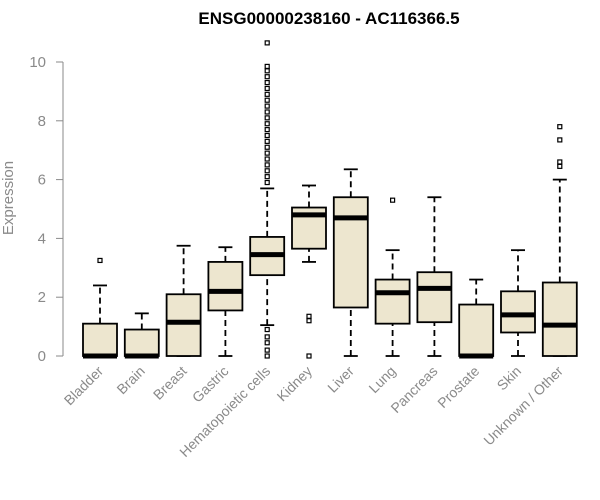 The width and height of the screenshot is (600, 500). I want to click on y-tick-label: 10, so click(37, 62).